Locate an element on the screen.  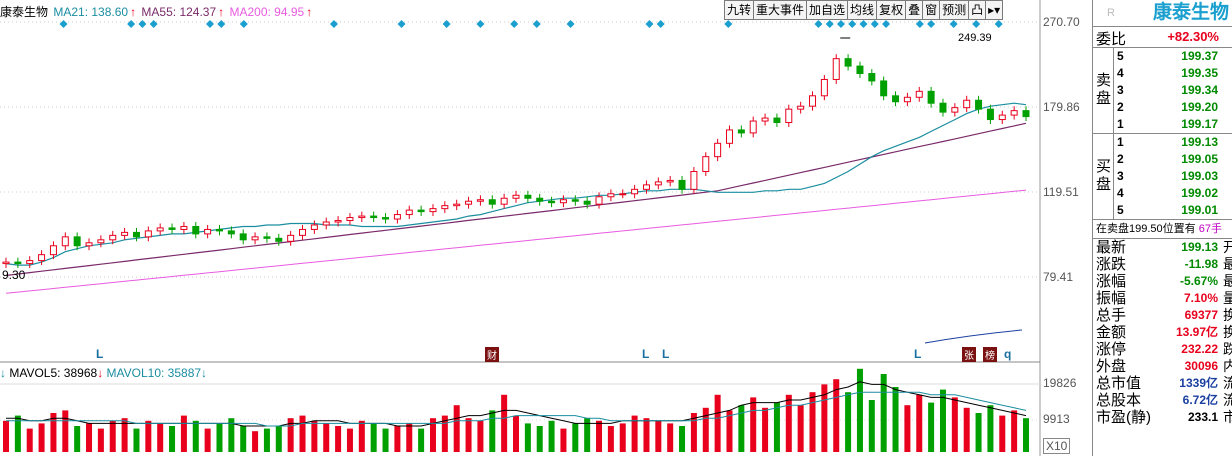
sell-row: 4 199.35 is located at coordinates (1172, 73).